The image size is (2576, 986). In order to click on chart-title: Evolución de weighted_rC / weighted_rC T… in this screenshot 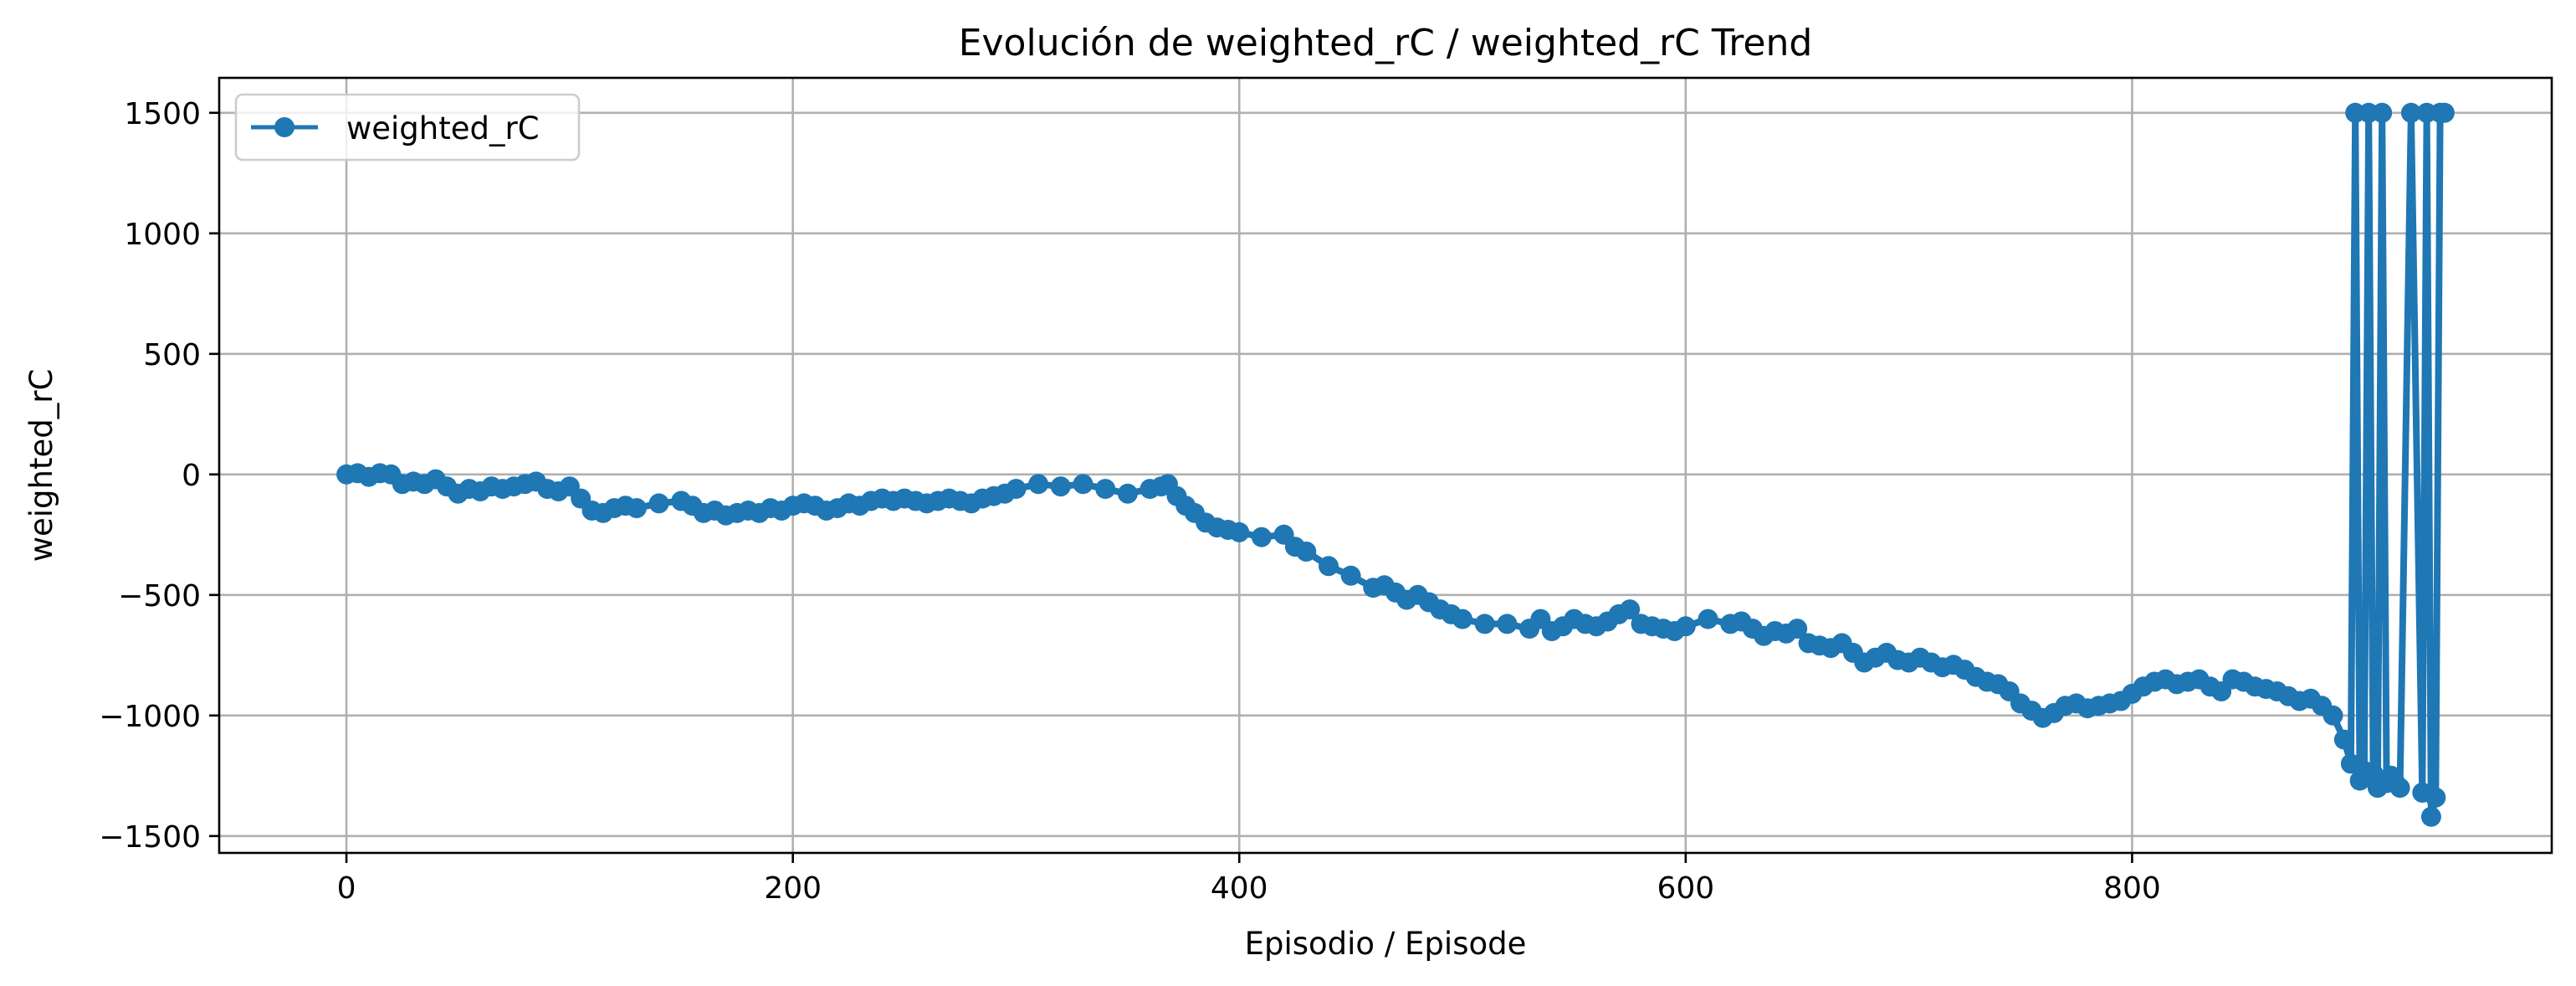, I will do `click(1386, 43)`.